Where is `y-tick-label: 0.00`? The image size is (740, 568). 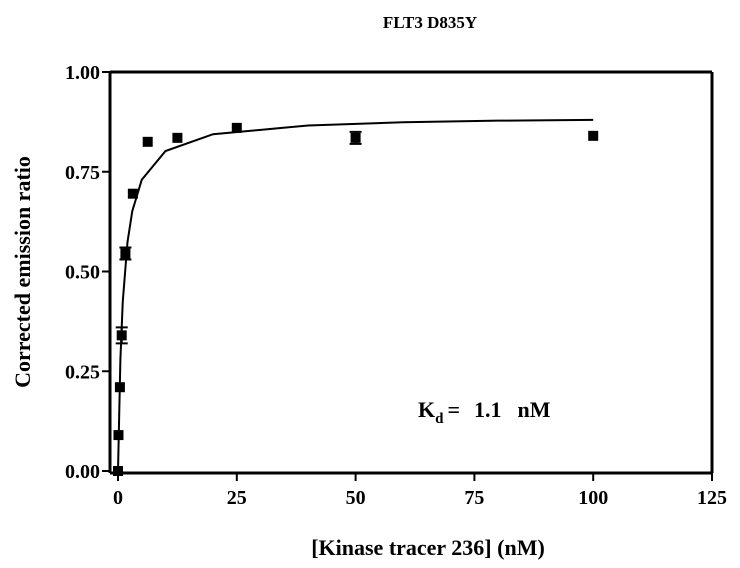
y-tick-label: 0.00 is located at coordinates (82, 472).